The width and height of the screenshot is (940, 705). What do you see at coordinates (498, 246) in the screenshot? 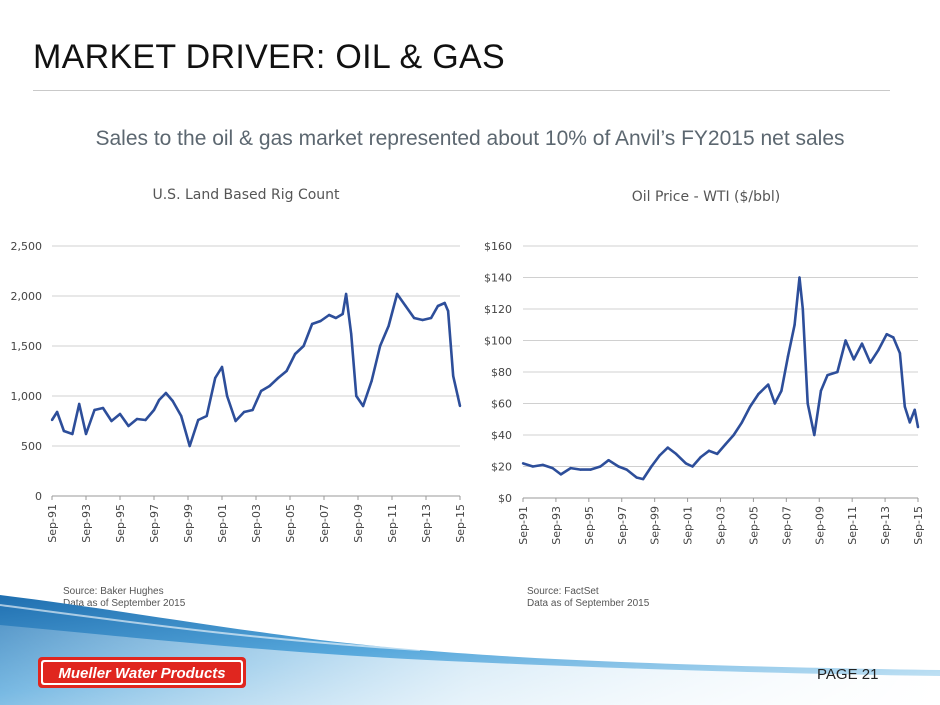
I see `y-tick-label: $160` at bounding box center [498, 246].